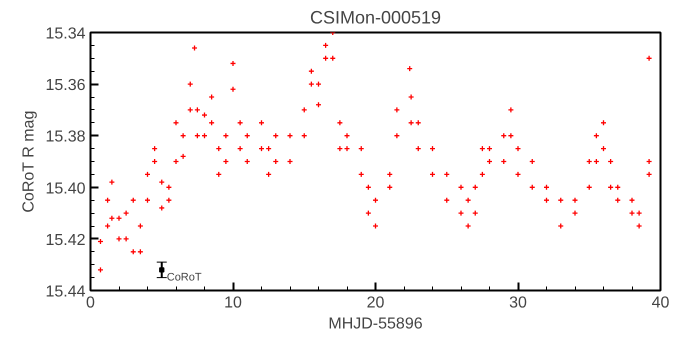  I want to click on x-axis-title: MHJD-55896, so click(375, 324).